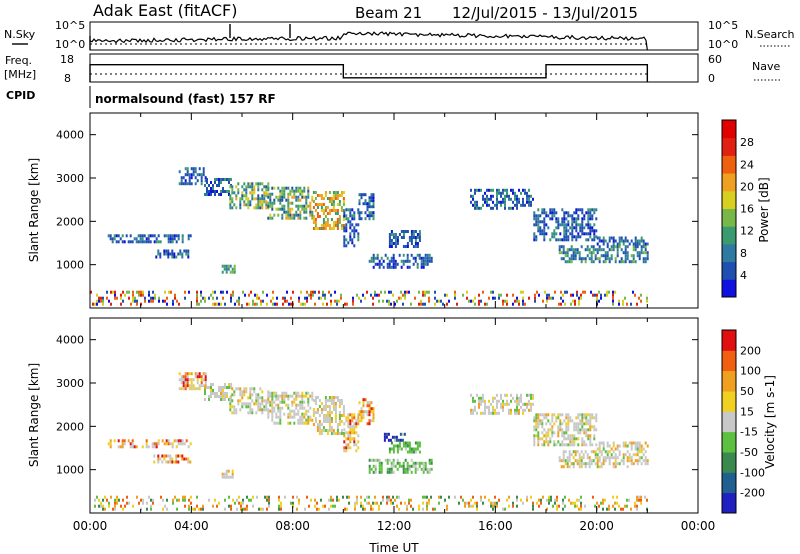  Describe the element at coordinates (34, 415) in the screenshot. I see `velocity-ylabel: Slant Range [km]` at that location.